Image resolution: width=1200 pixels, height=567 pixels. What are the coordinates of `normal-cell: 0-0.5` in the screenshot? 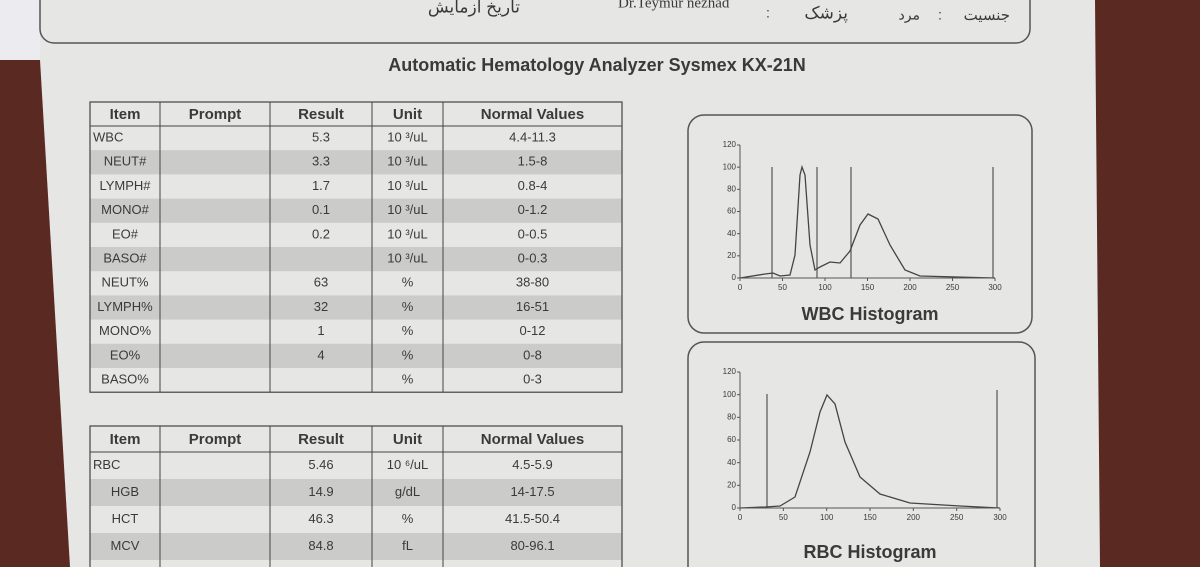 It's located at (533, 233).